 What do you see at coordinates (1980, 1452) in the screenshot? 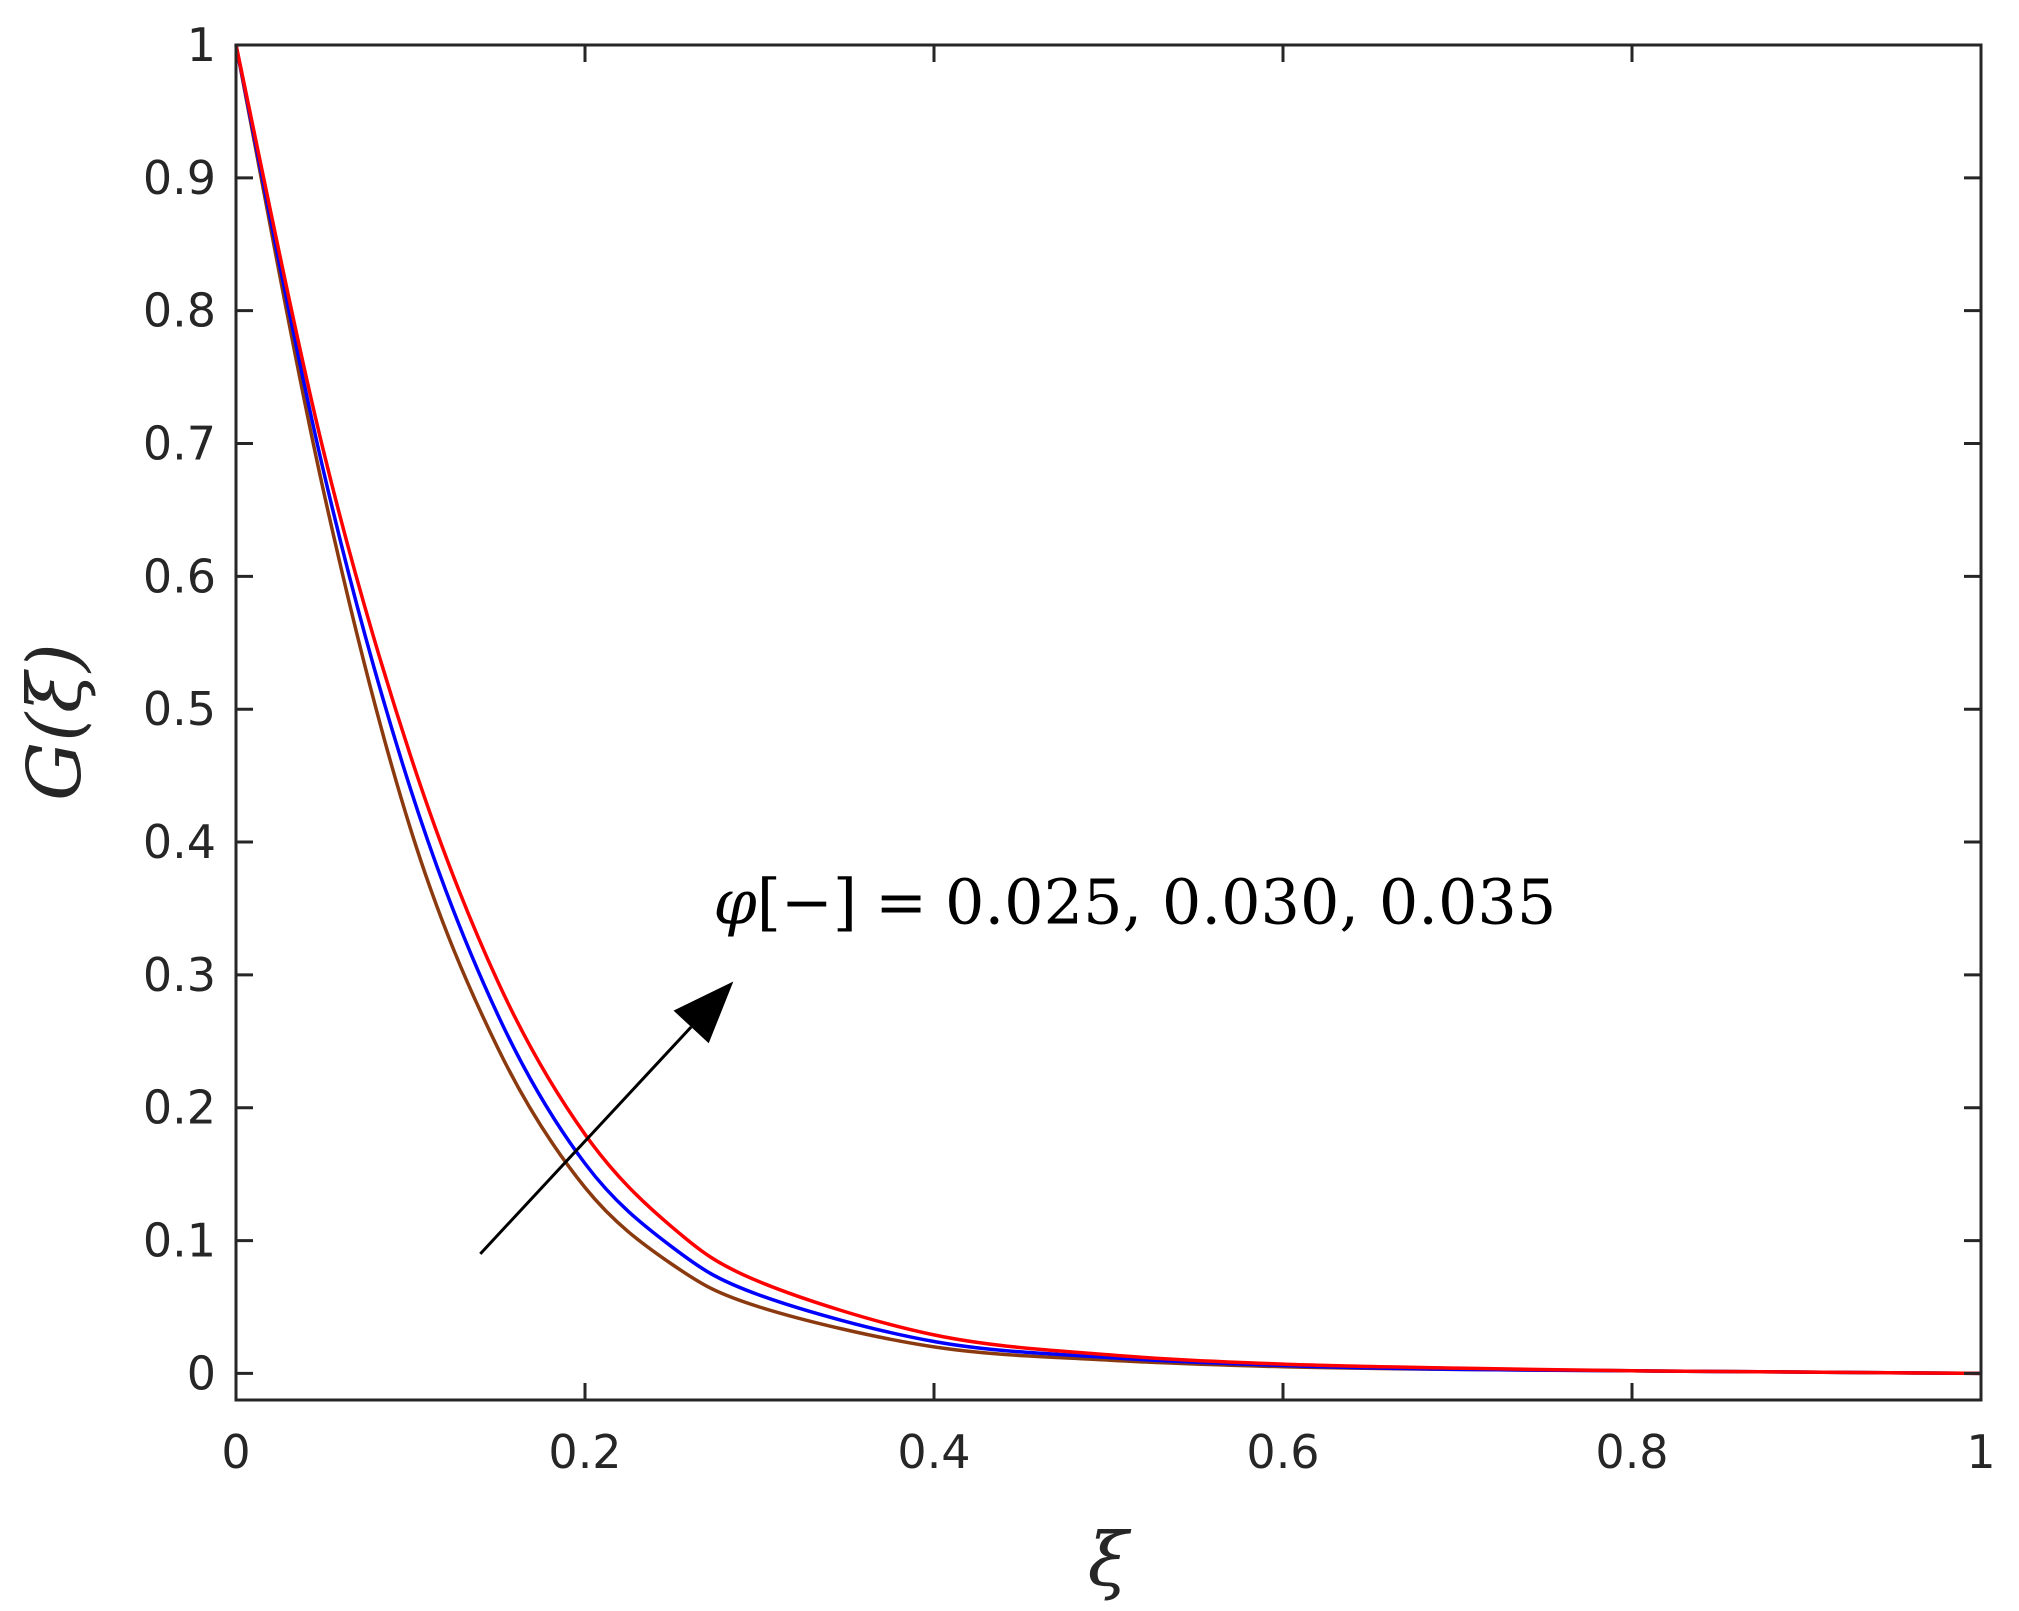
I see `x-tick-label: 1` at bounding box center [1980, 1452].